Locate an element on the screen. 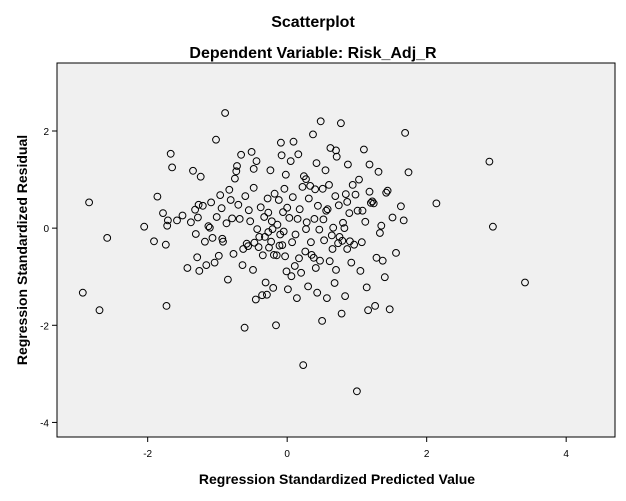  chart-title: Scatterplot is located at coordinates (313, 22).